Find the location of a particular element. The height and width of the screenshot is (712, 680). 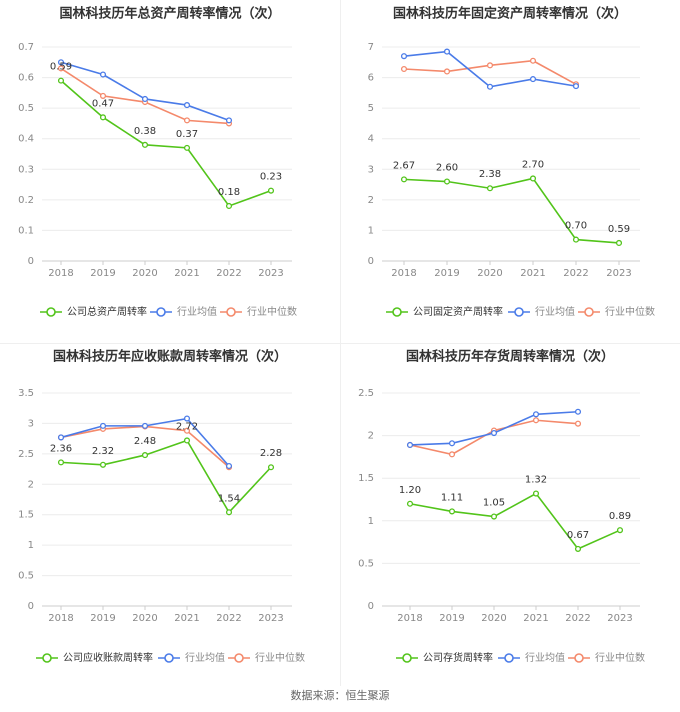

y-tick-label: 0.2 is located at coordinates (26, 200).